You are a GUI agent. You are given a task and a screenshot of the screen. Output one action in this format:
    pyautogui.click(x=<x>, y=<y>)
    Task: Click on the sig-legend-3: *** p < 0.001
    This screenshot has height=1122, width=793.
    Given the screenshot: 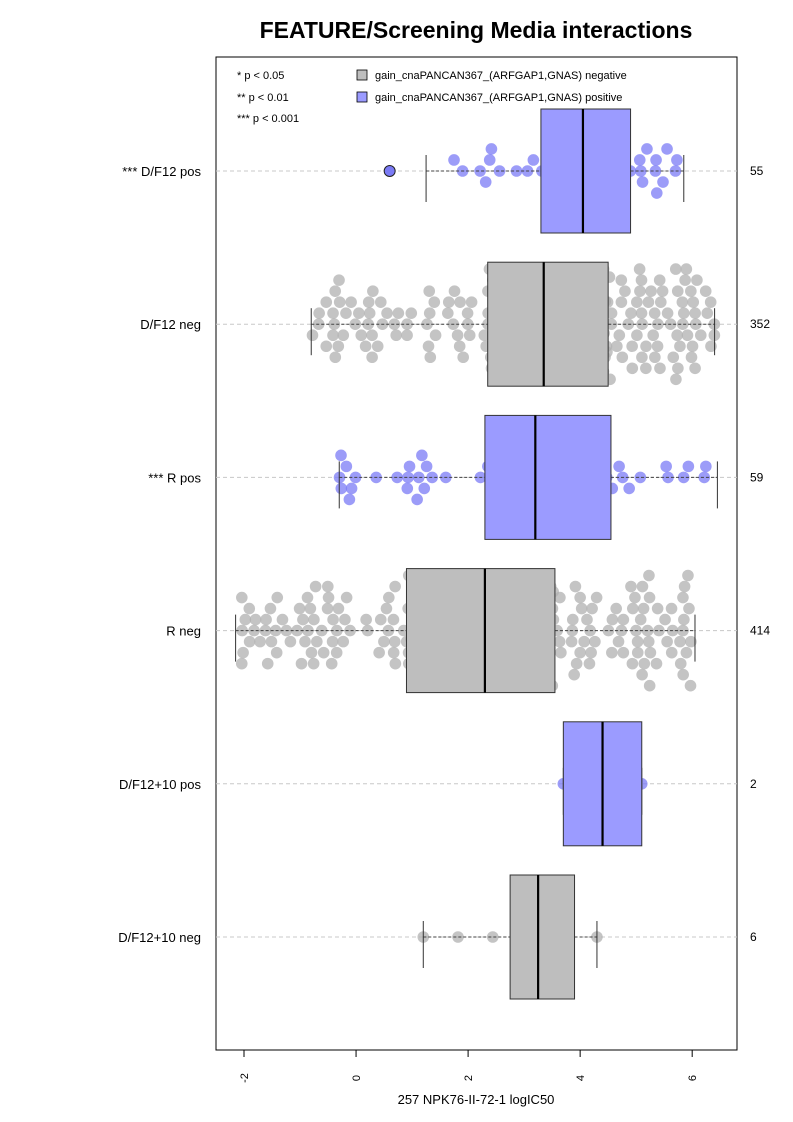 What is the action you would take?
    pyautogui.click(x=268, y=119)
    